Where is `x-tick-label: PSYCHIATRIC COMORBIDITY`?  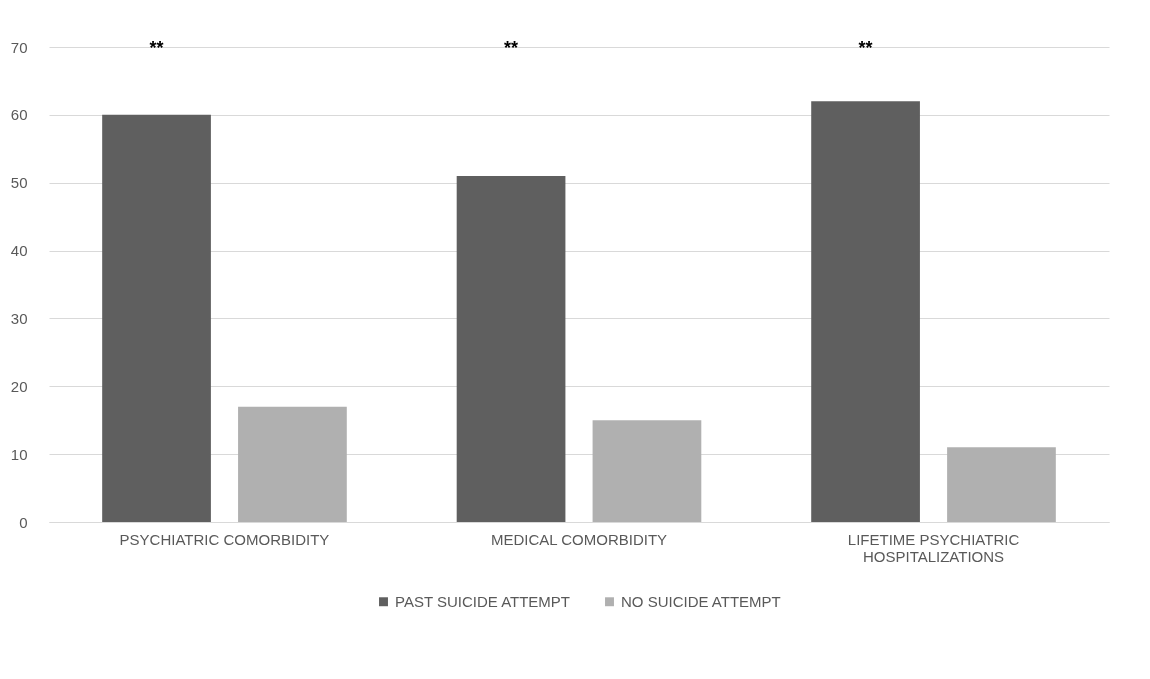
x-tick-label: PSYCHIATRIC COMORBIDITY is located at coordinates (224, 539).